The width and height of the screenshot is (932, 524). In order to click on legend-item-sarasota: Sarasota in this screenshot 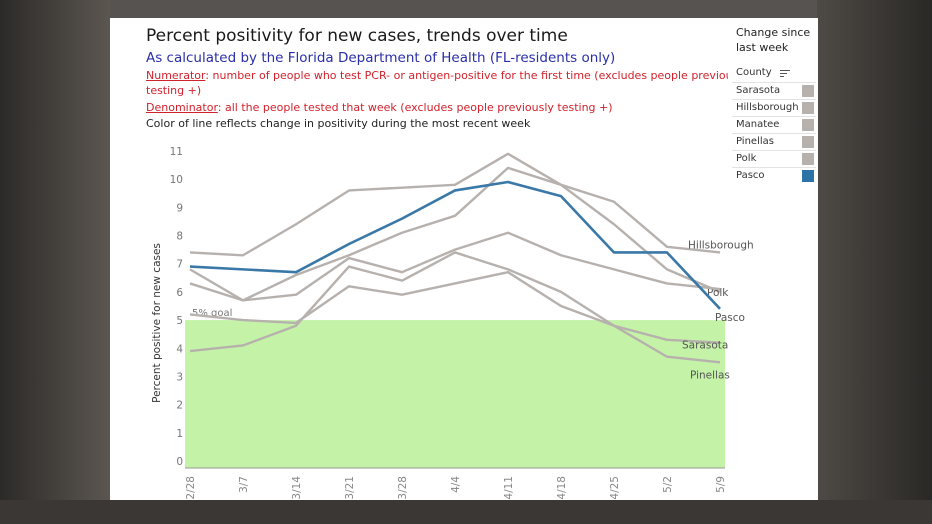, I will do `click(774, 90)`.